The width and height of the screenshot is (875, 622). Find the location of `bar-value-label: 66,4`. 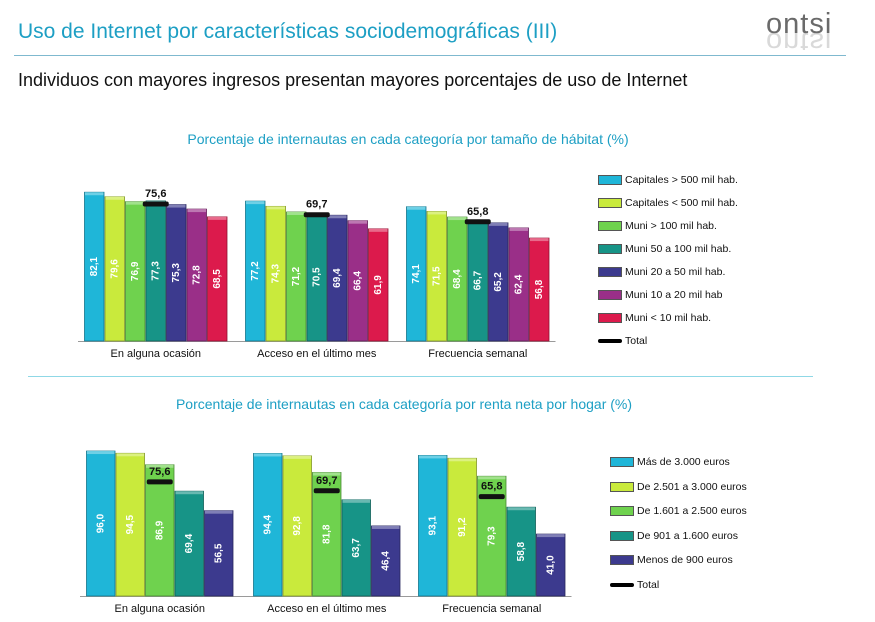

bar-value-label: 66,4 is located at coordinates (357, 281).